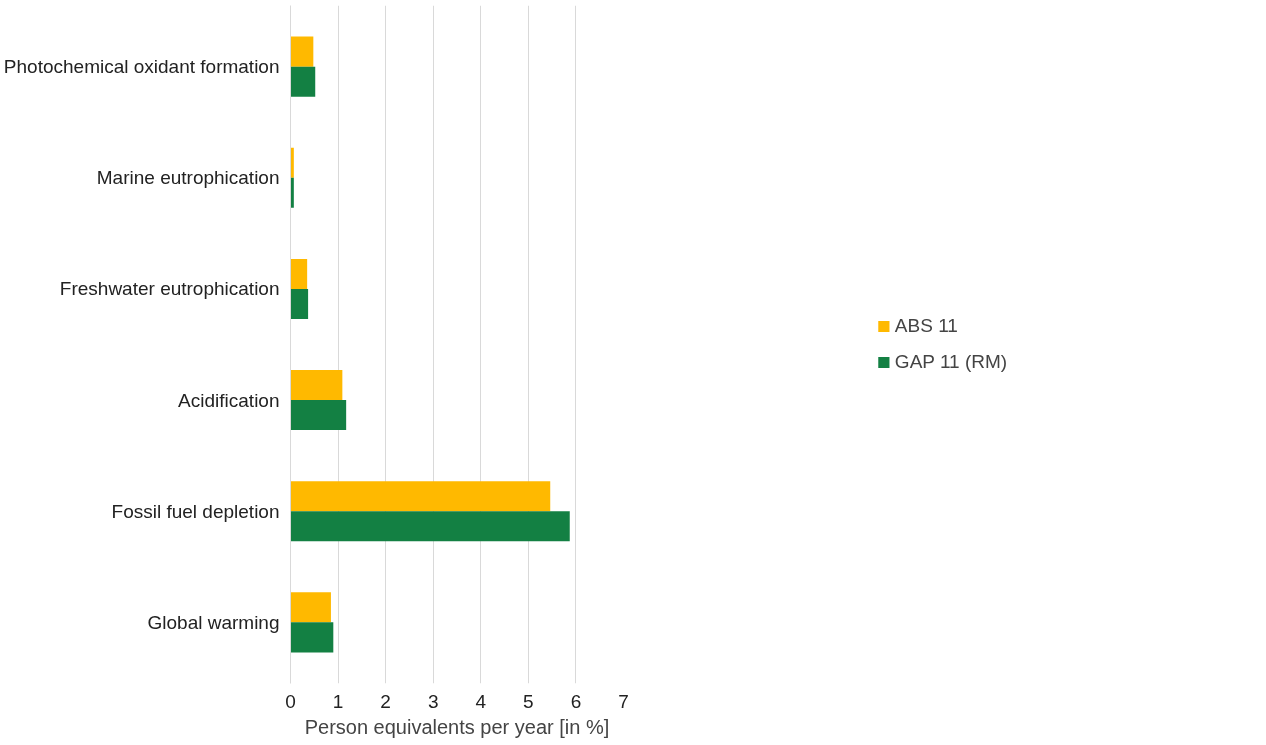 Image resolution: width=1266 pixels, height=745 pixels. Describe the element at coordinates (481, 701) in the screenshot. I see `x-tick-label: 4` at that location.